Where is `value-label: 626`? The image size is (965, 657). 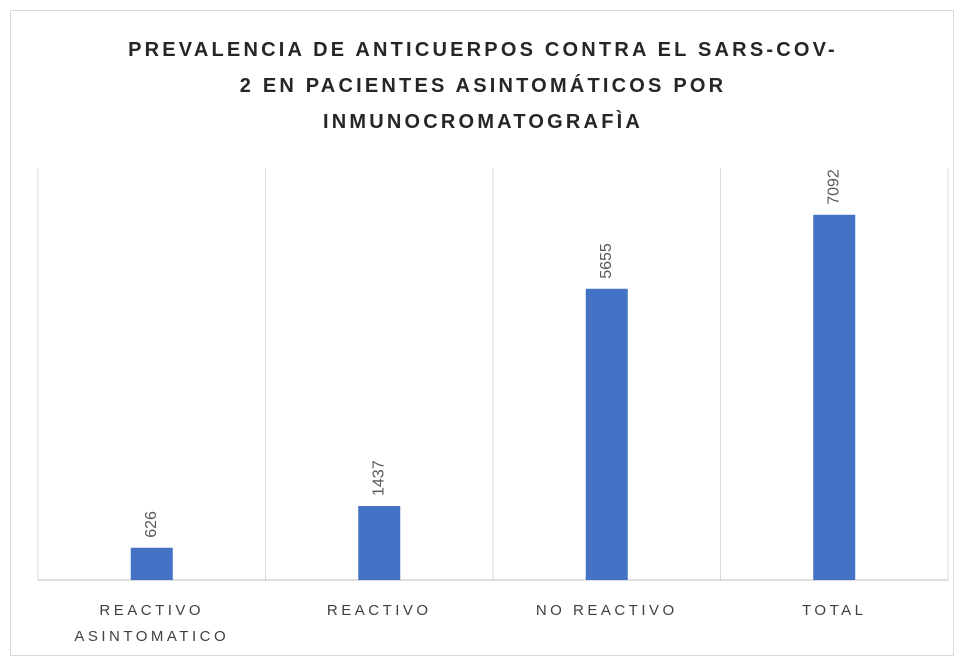
value-label: 626 is located at coordinates (151, 524).